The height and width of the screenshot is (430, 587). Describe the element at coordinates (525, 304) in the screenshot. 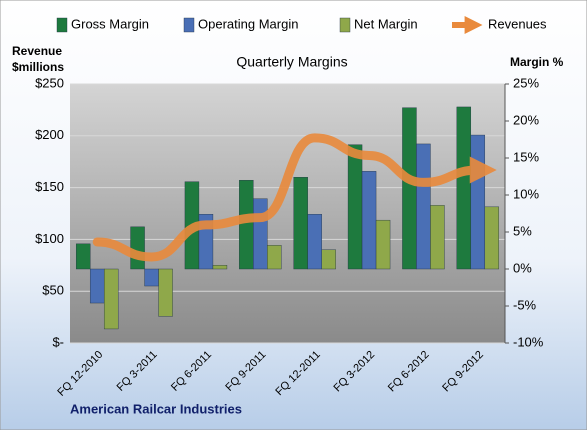

I see `y2-tick-label: -5%` at that location.